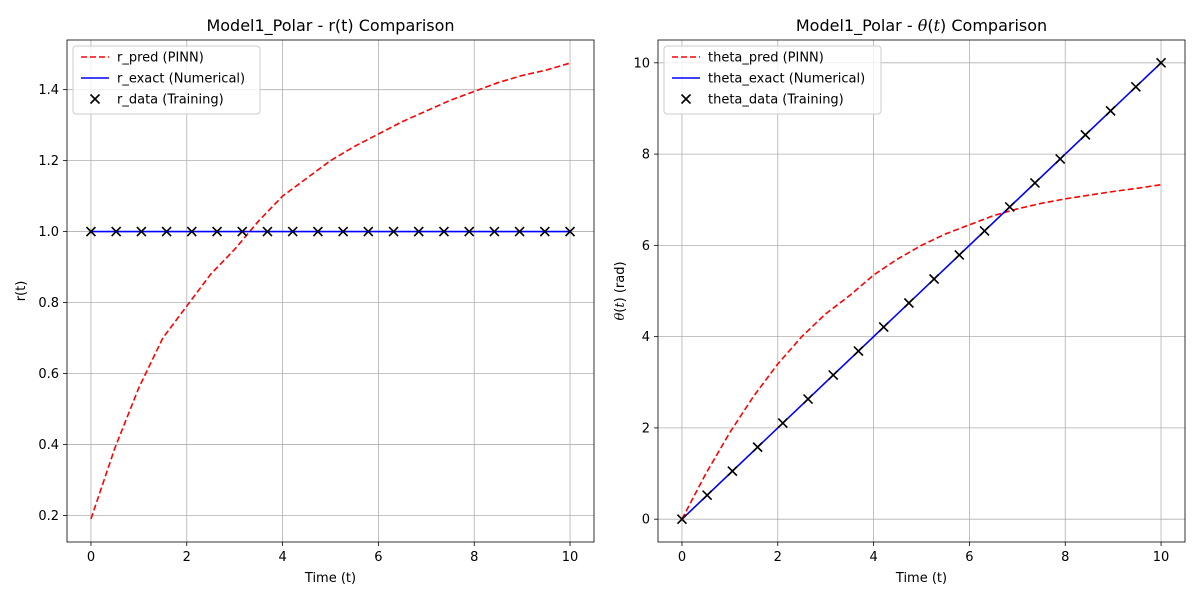 The image size is (1200, 605). What do you see at coordinates (330, 26) in the screenshot?
I see `chart-title: Model1_Polar - r(t) Comparison` at bounding box center [330, 26].